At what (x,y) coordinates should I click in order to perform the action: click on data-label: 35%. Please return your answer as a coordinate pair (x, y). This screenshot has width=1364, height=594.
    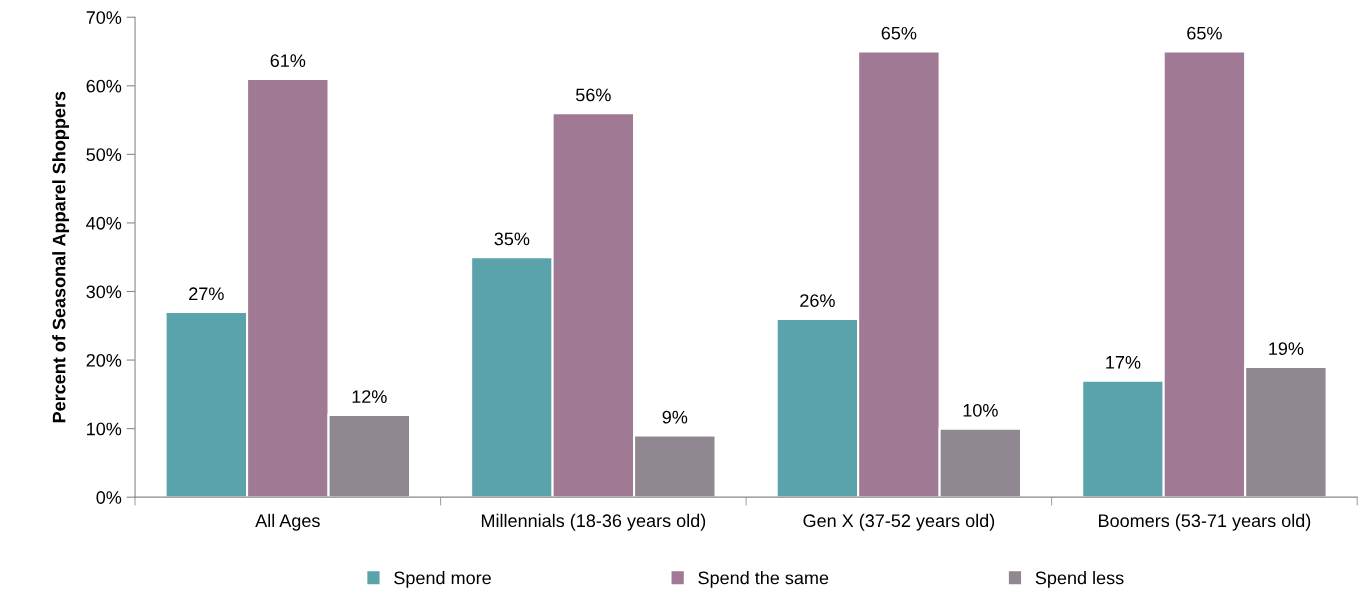
    Looking at the image, I should click on (512, 239).